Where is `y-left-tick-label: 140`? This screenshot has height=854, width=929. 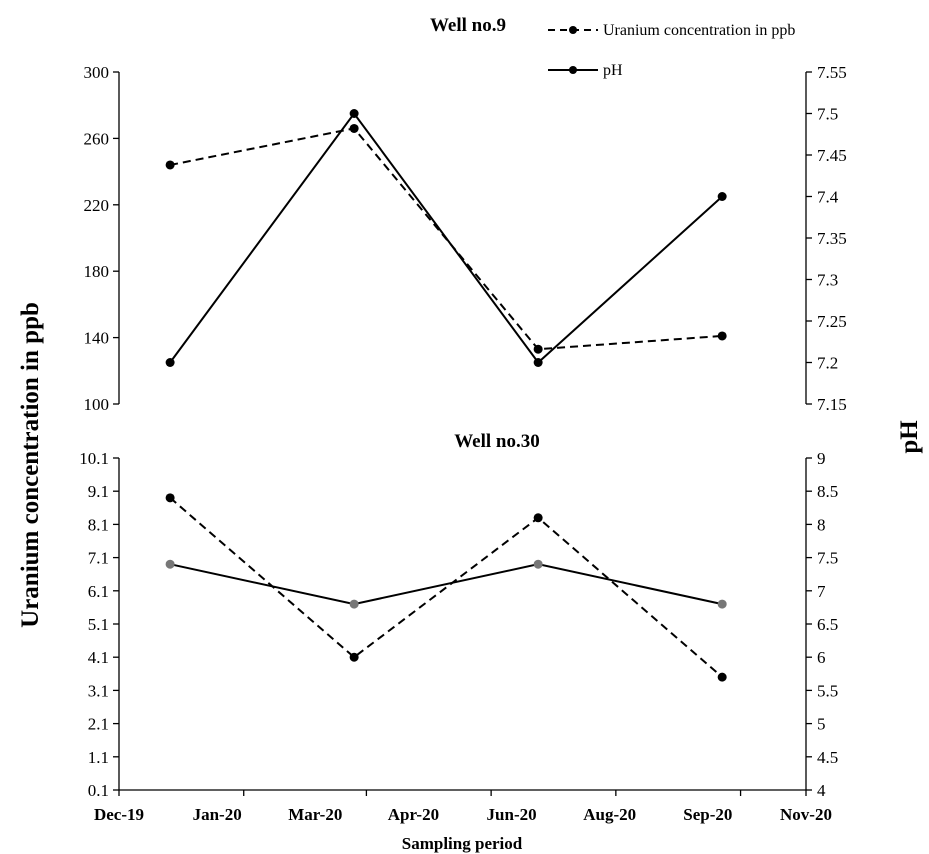
y-left-tick-label: 140 is located at coordinates (97, 338).